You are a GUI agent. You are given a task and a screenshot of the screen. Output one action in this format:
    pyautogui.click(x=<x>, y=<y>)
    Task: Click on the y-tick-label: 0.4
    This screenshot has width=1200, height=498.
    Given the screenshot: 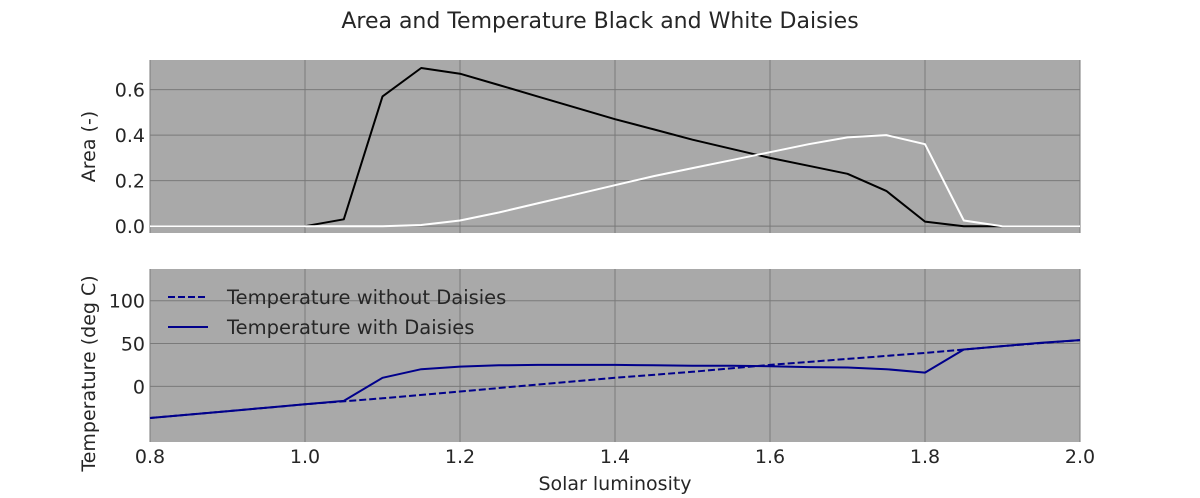 What is the action you would take?
    pyautogui.click(x=130, y=136)
    